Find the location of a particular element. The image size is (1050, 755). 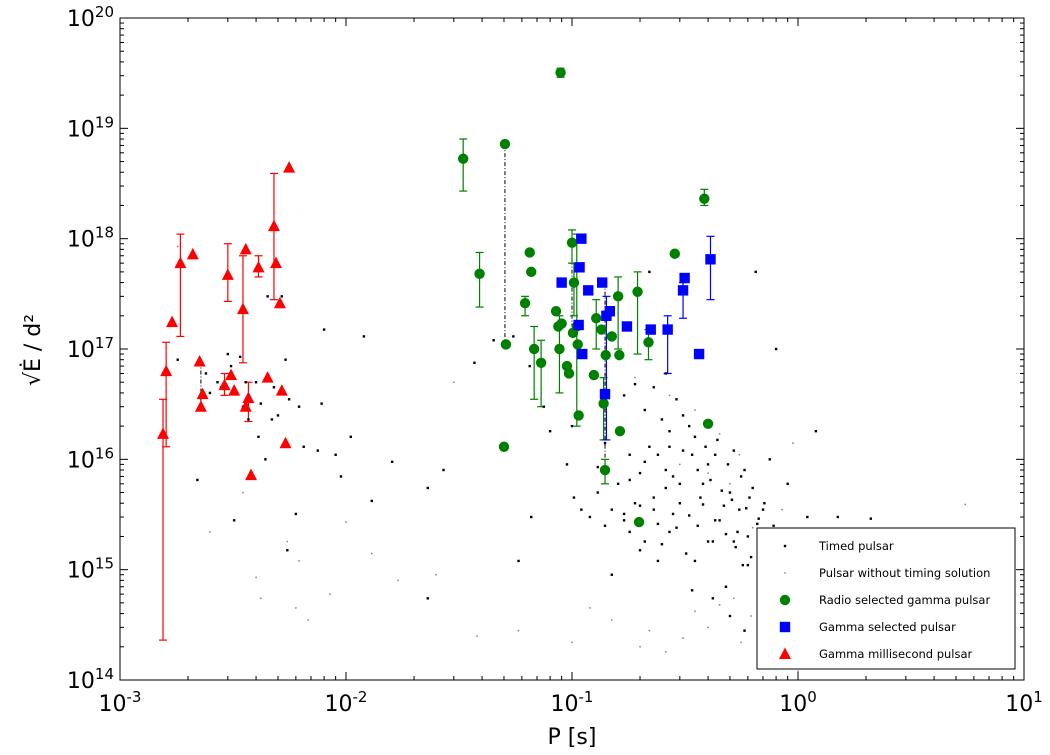

legend-label: Pulsar without timing solution is located at coordinates (904, 573).